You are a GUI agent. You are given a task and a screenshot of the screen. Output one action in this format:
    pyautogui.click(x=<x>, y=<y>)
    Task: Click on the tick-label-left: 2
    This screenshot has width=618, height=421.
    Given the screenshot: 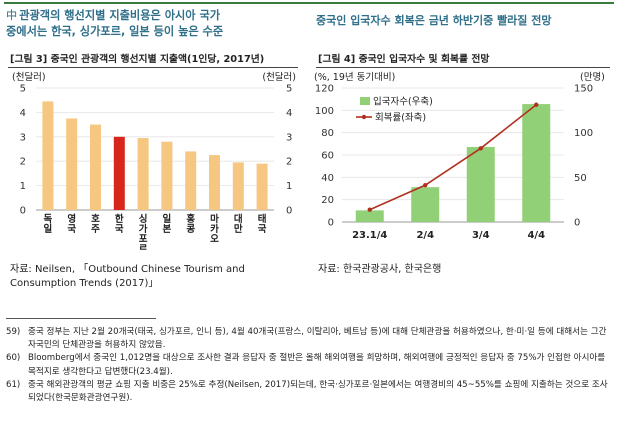 What is the action you would take?
    pyautogui.click(x=23, y=162)
    